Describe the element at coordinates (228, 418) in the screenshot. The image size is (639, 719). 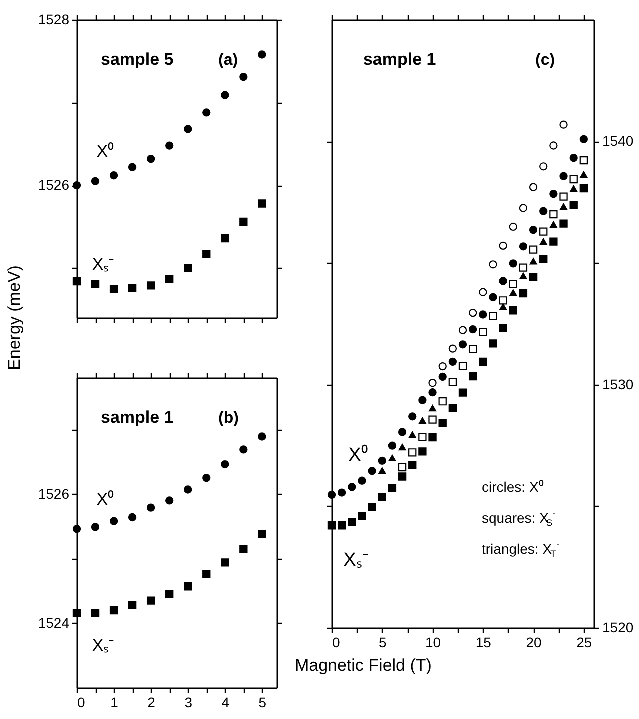
I see `annotation: (b)` at that location.